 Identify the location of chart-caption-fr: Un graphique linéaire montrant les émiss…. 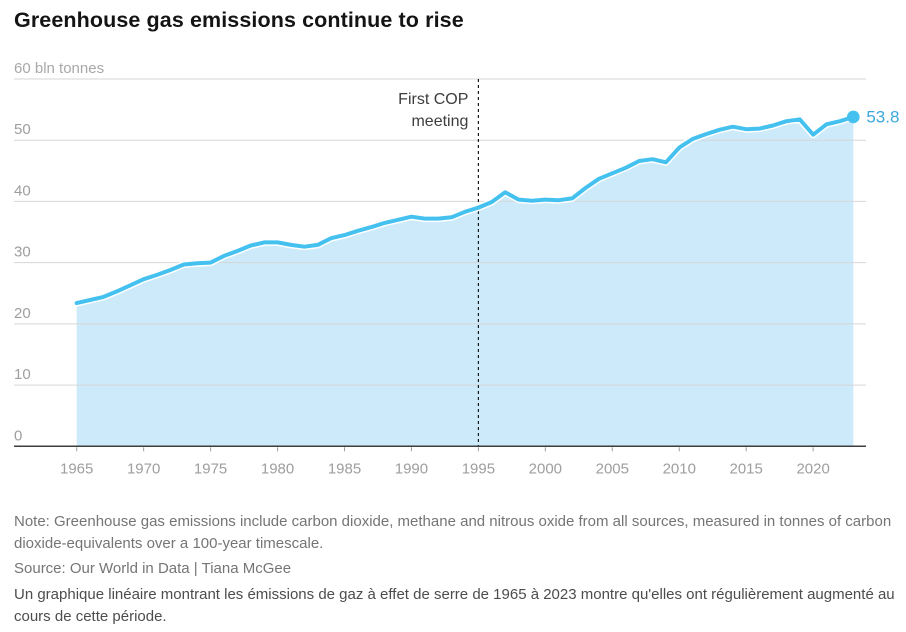
(454, 605).